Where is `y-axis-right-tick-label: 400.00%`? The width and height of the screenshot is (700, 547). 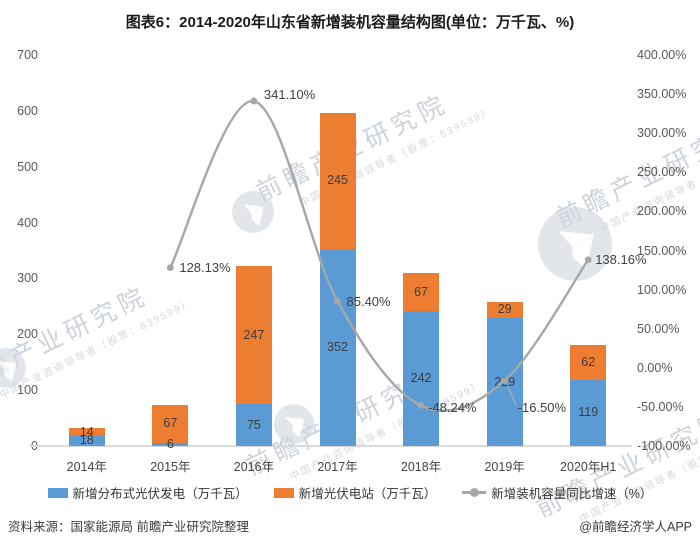 y-axis-right-tick-label: 400.00% is located at coordinates (662, 55).